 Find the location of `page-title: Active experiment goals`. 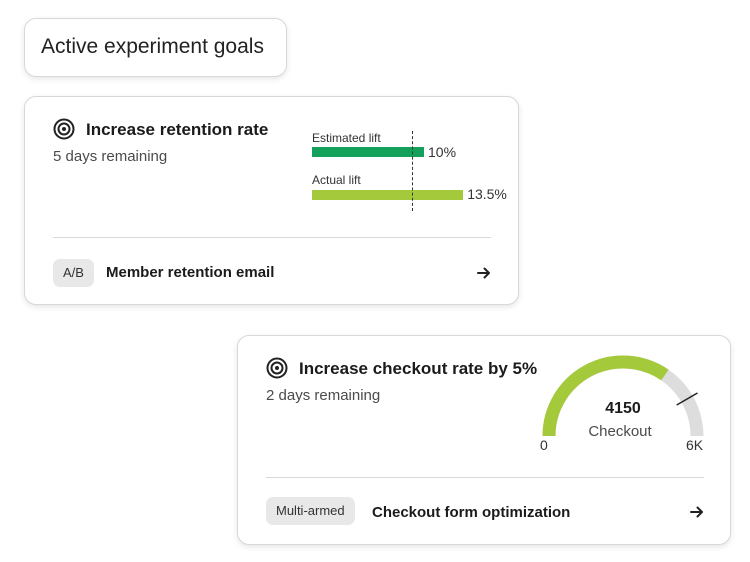

page-title: Active experiment goals is located at coordinates (152, 46).